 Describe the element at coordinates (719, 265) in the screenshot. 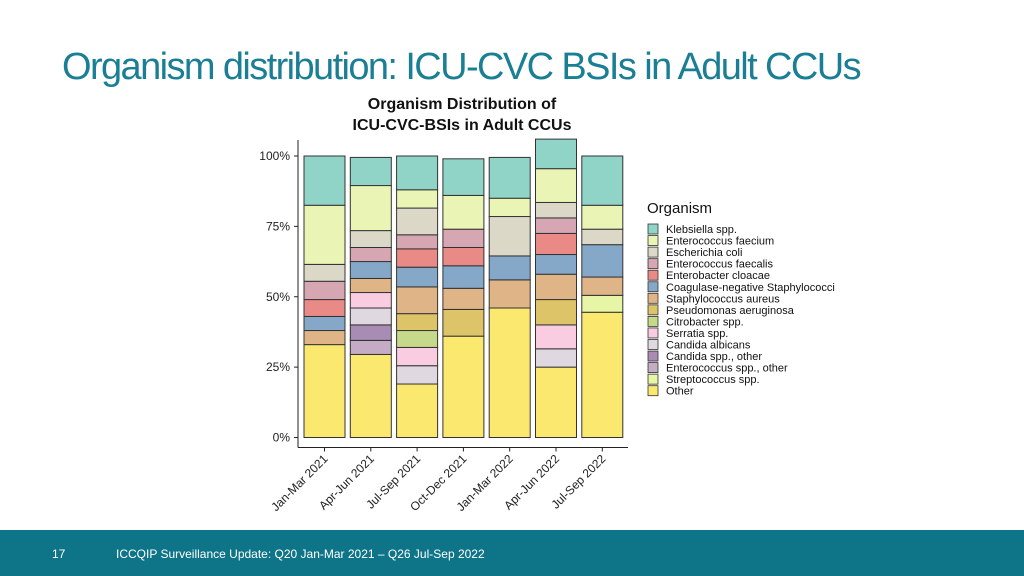

I see `legend-label: Enterococcus faecalis` at that location.